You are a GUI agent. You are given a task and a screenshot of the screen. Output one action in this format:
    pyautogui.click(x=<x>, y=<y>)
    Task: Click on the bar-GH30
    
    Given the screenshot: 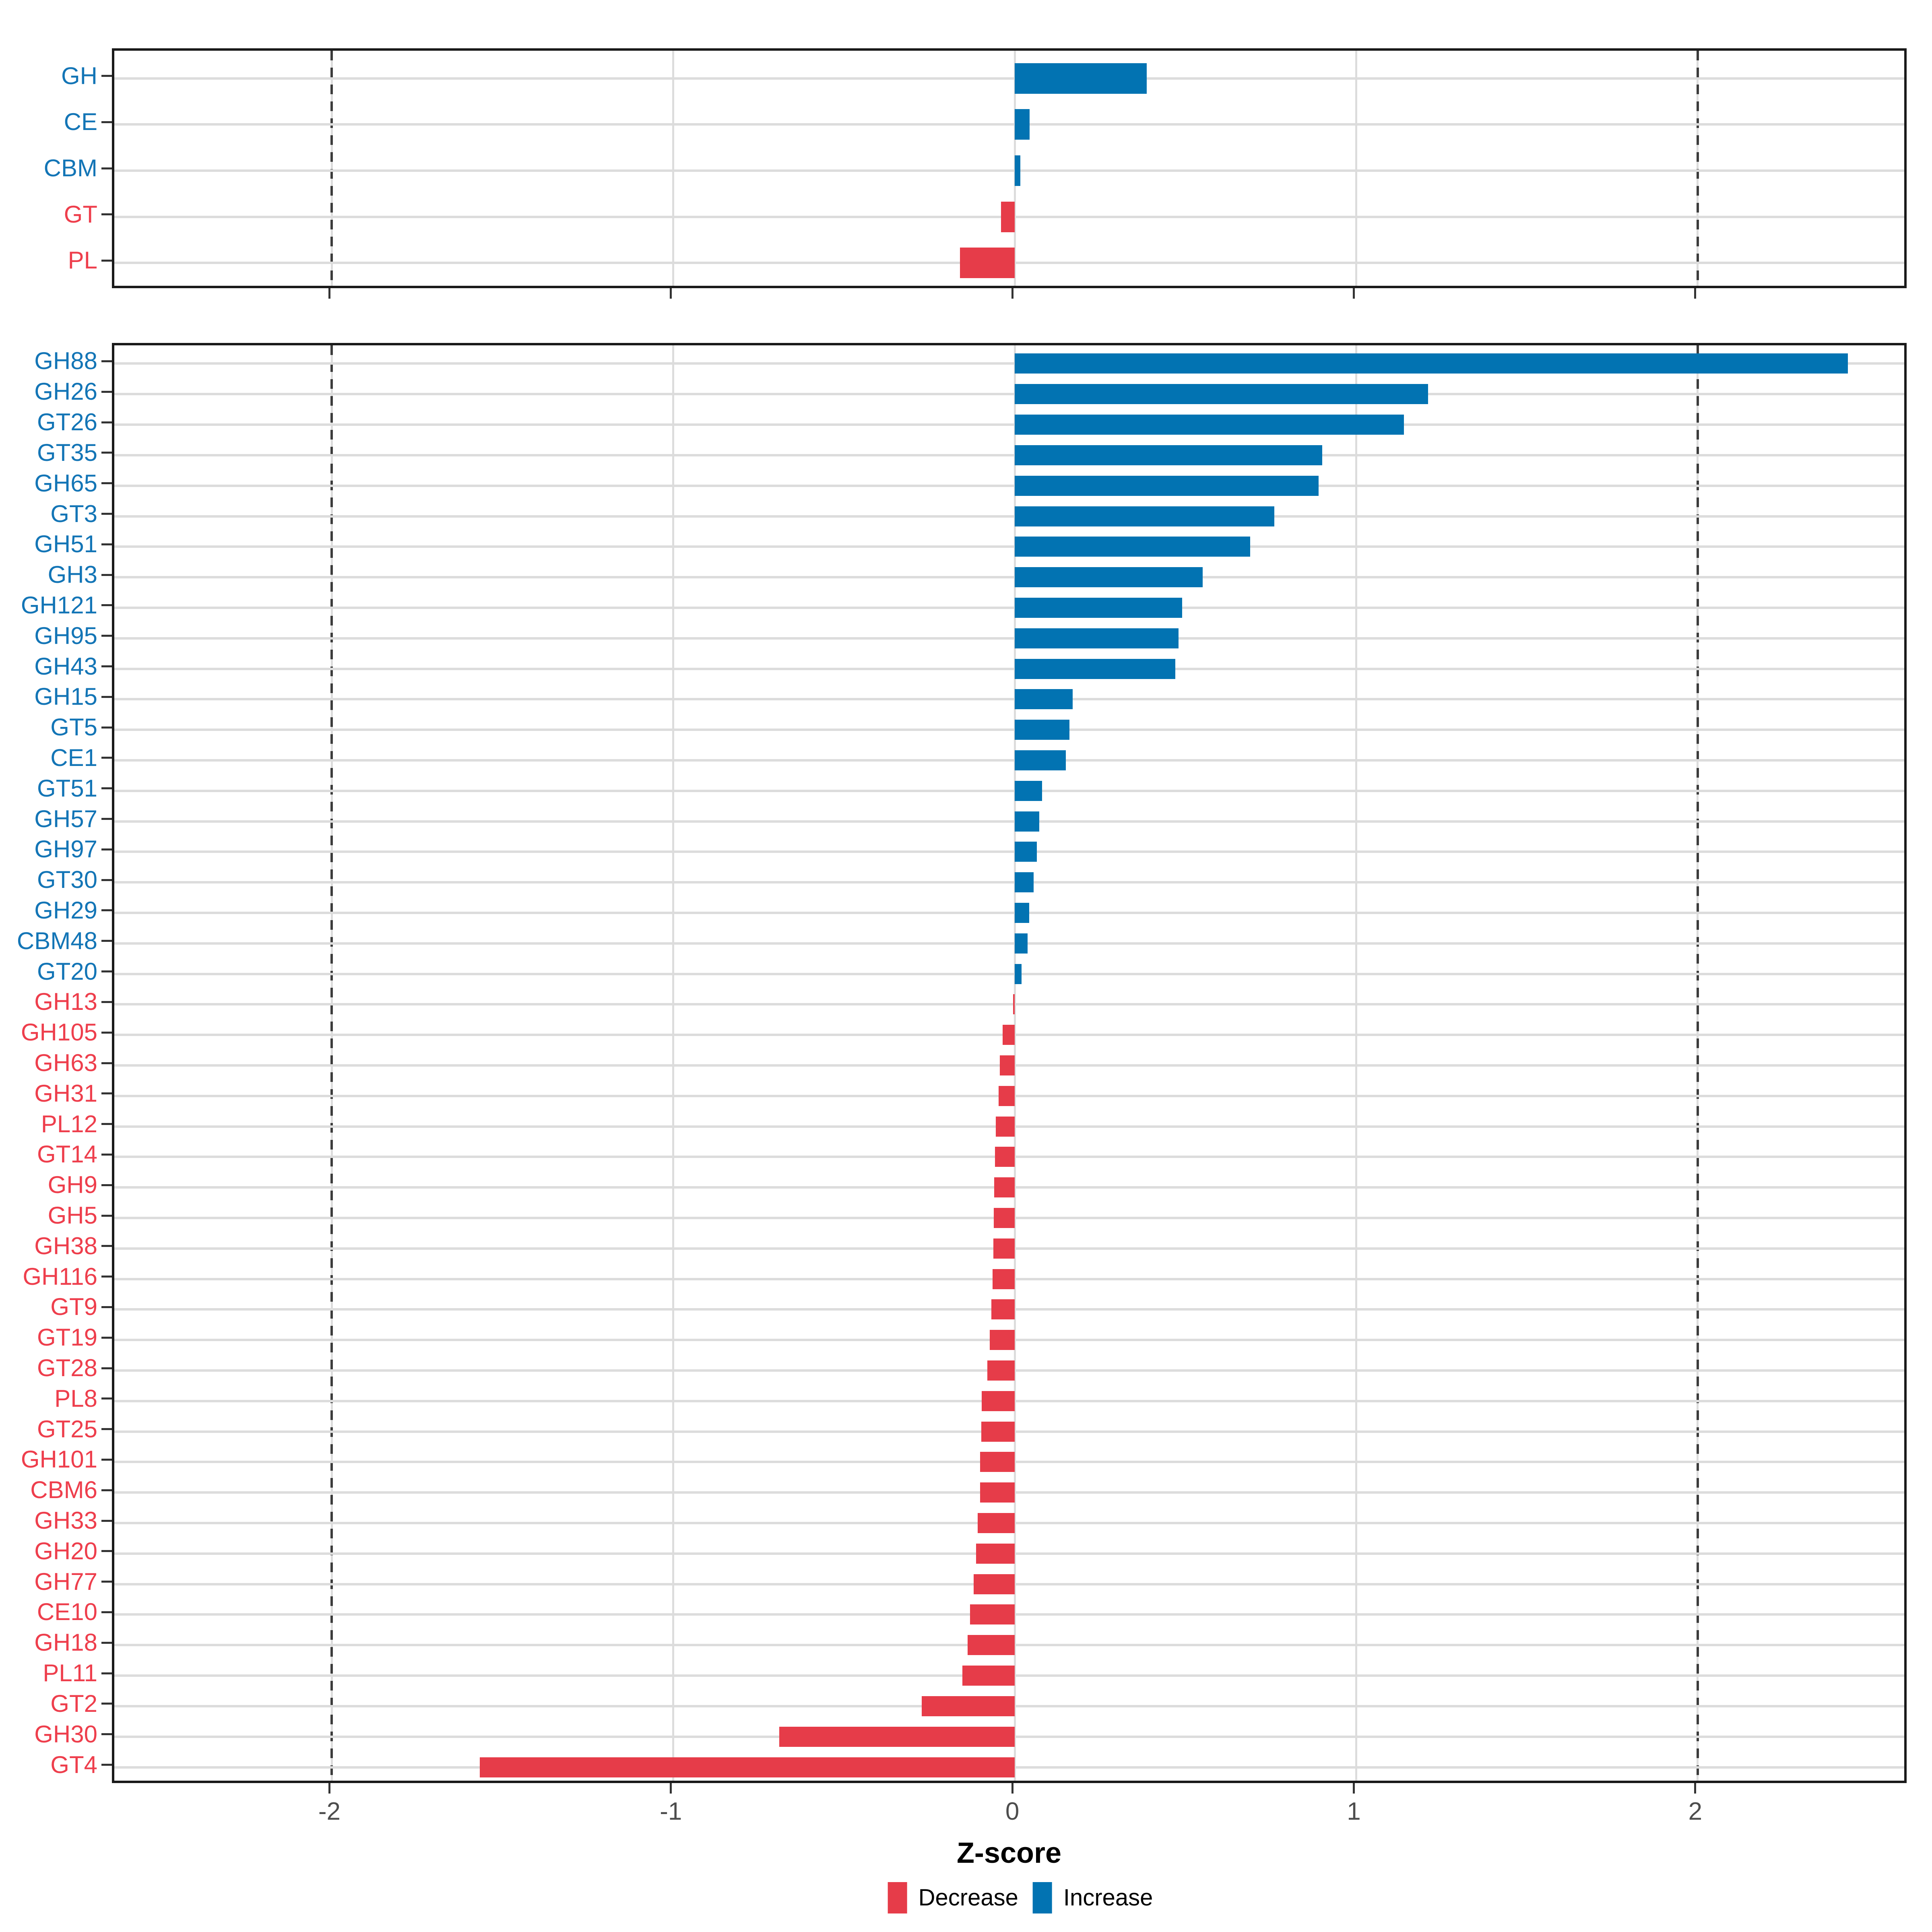 What is the action you would take?
    pyautogui.click(x=897, y=1736)
    